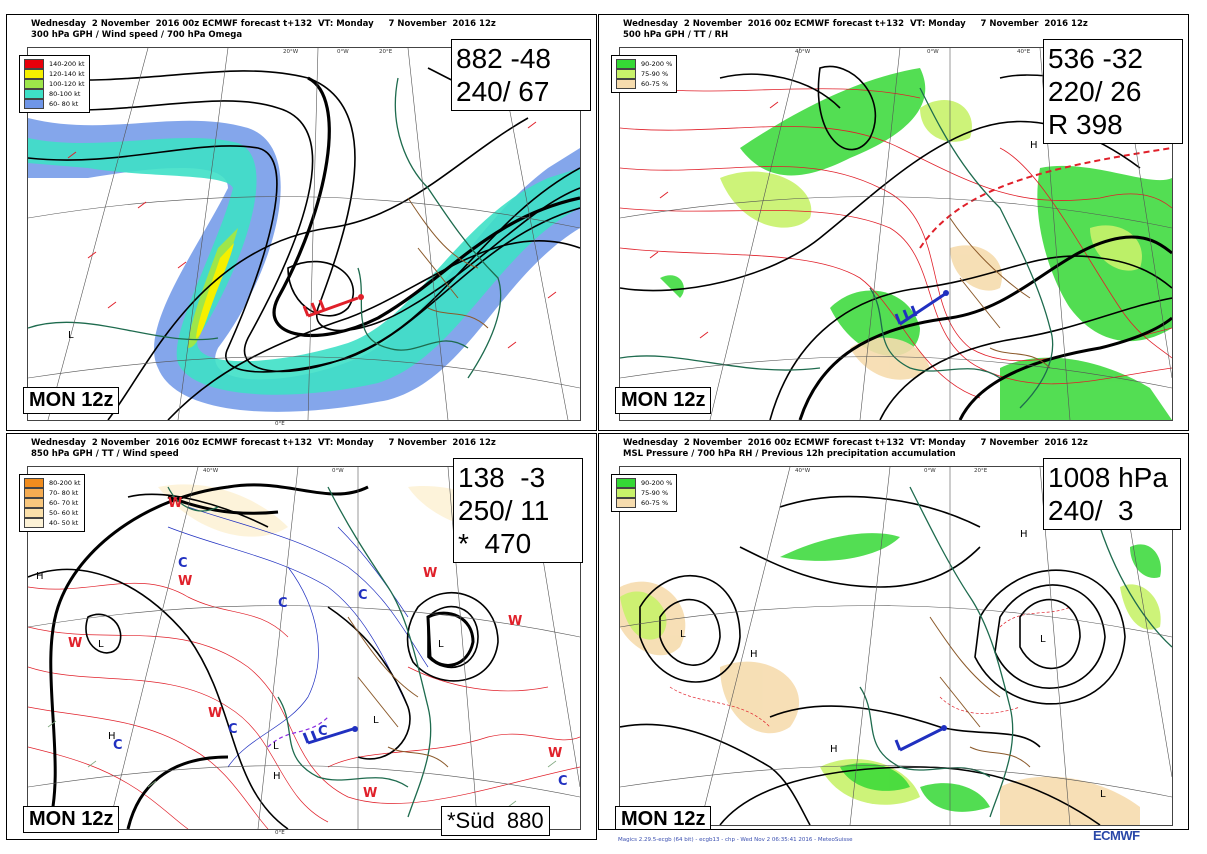 This screenshot has height=854, width=1207. What do you see at coordinates (503, 58) in the screenshot?
I see `info-line: 882 -48` at bounding box center [503, 58].